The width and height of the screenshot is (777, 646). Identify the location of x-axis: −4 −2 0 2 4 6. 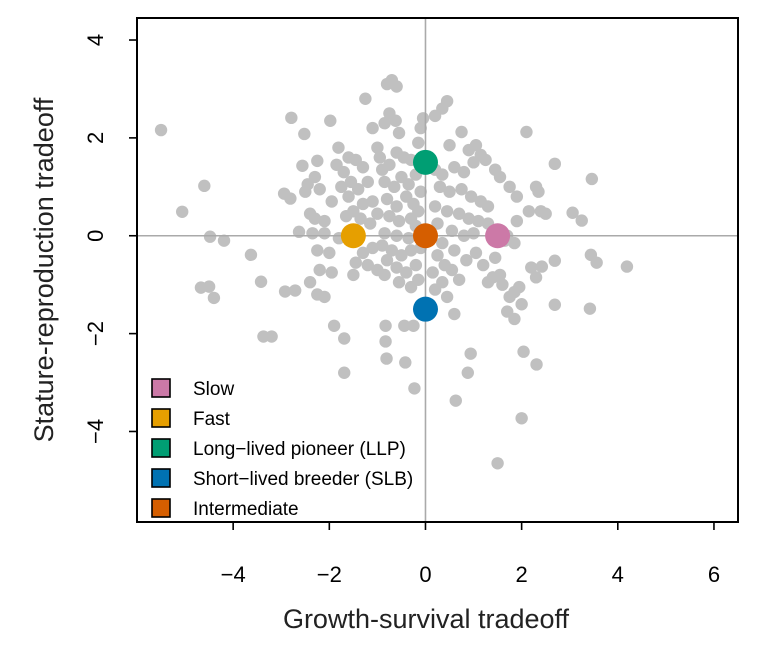
(470, 554).